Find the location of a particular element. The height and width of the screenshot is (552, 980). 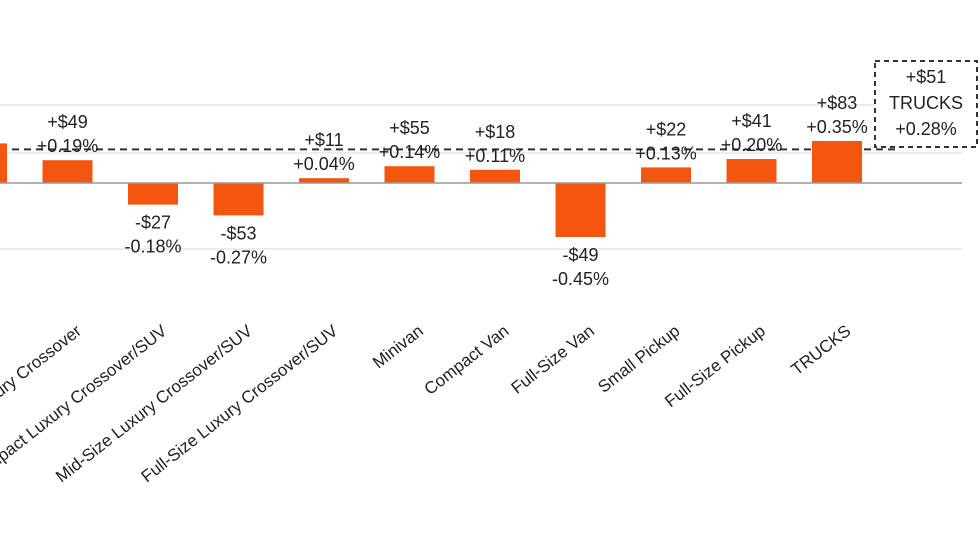

reference-callout-name: TRUCKS is located at coordinates (926, 103).